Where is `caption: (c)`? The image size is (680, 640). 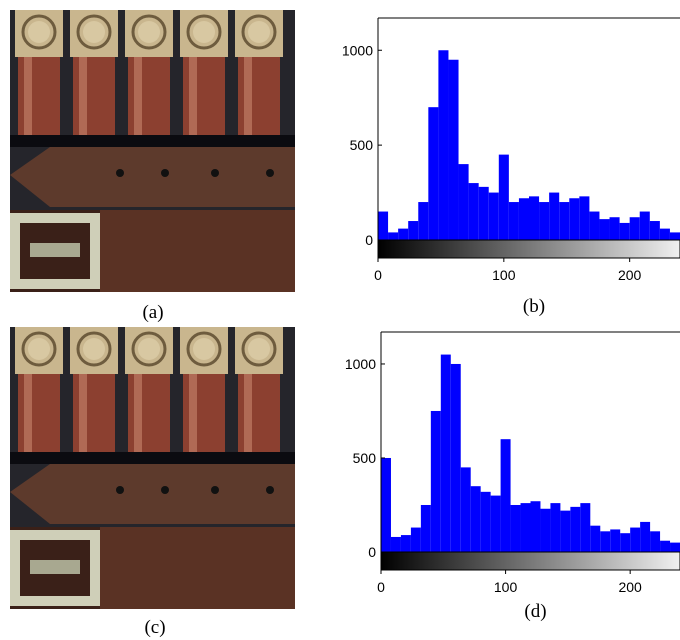
caption: (c) is located at coordinates (154, 627).